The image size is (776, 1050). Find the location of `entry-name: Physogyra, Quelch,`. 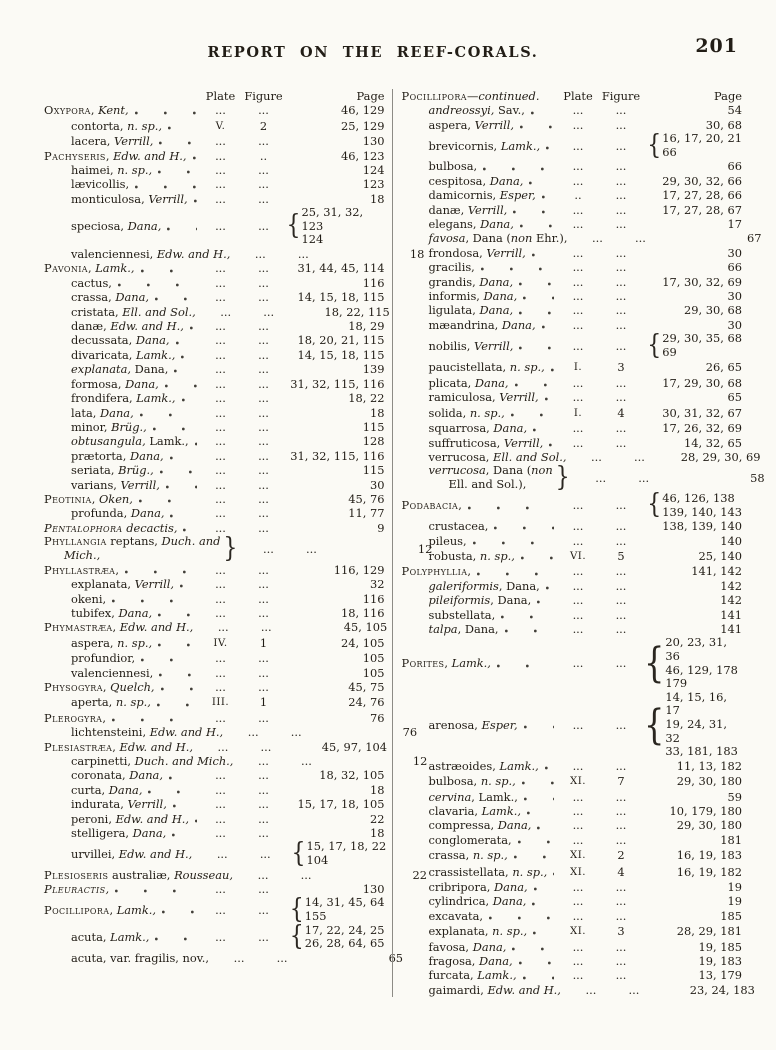

entry-name: Physogyra, Quelch, is located at coordinates (99, 687).